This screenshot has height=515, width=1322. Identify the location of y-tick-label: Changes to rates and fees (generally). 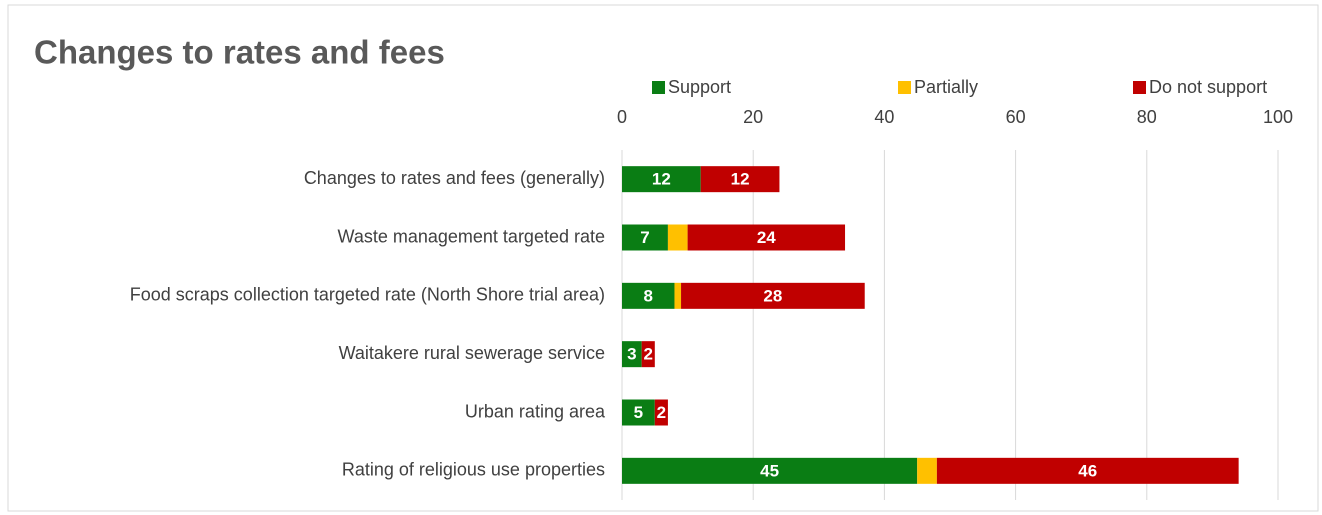
(454, 178).